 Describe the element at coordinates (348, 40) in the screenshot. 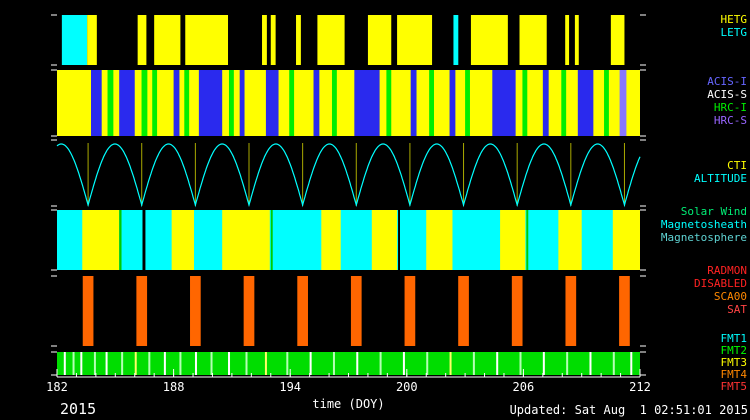

I see `band-gratings` at that location.